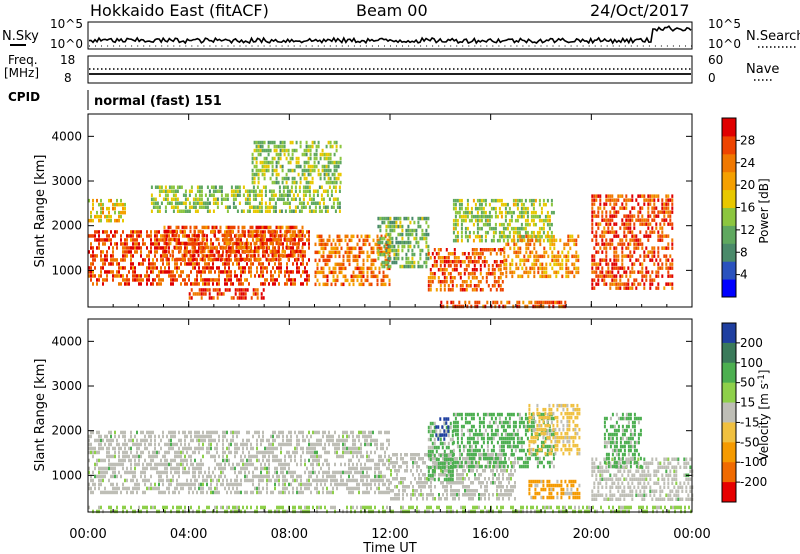 The image size is (800, 554). What do you see at coordinates (744, 252) in the screenshot?
I see `colorbar-tick-label: 8` at bounding box center [744, 252].